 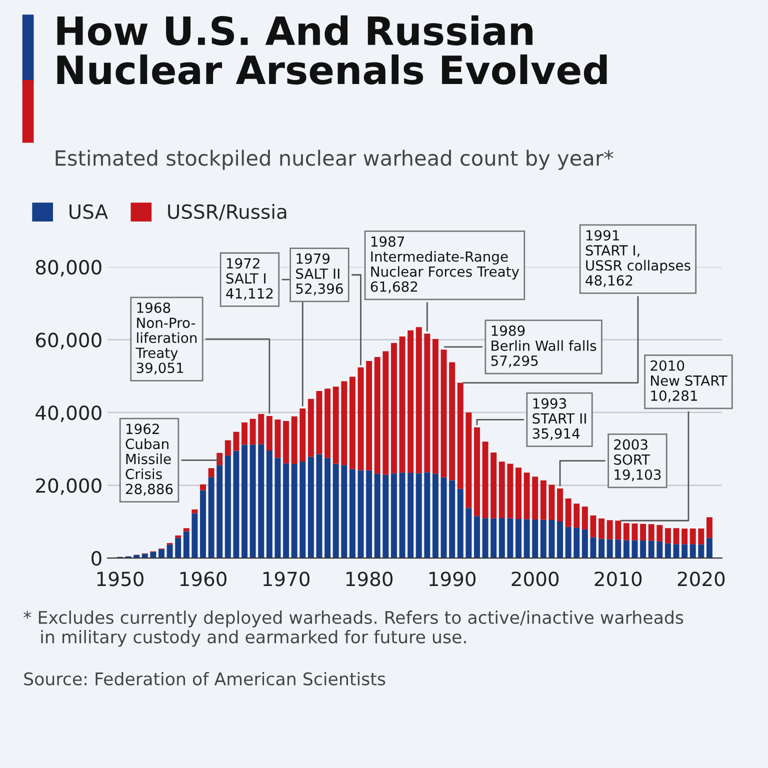 What do you see at coordinates (97, 558) in the screenshot?
I see `y-tick-label: 0` at bounding box center [97, 558].